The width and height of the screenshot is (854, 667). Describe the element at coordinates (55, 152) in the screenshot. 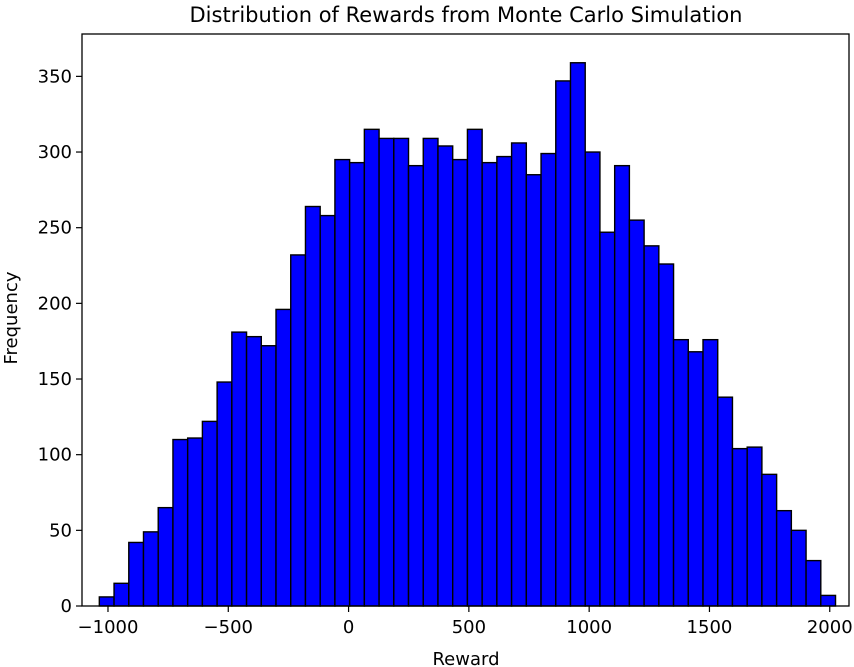

I see `y-tick-label: 300` at that location.